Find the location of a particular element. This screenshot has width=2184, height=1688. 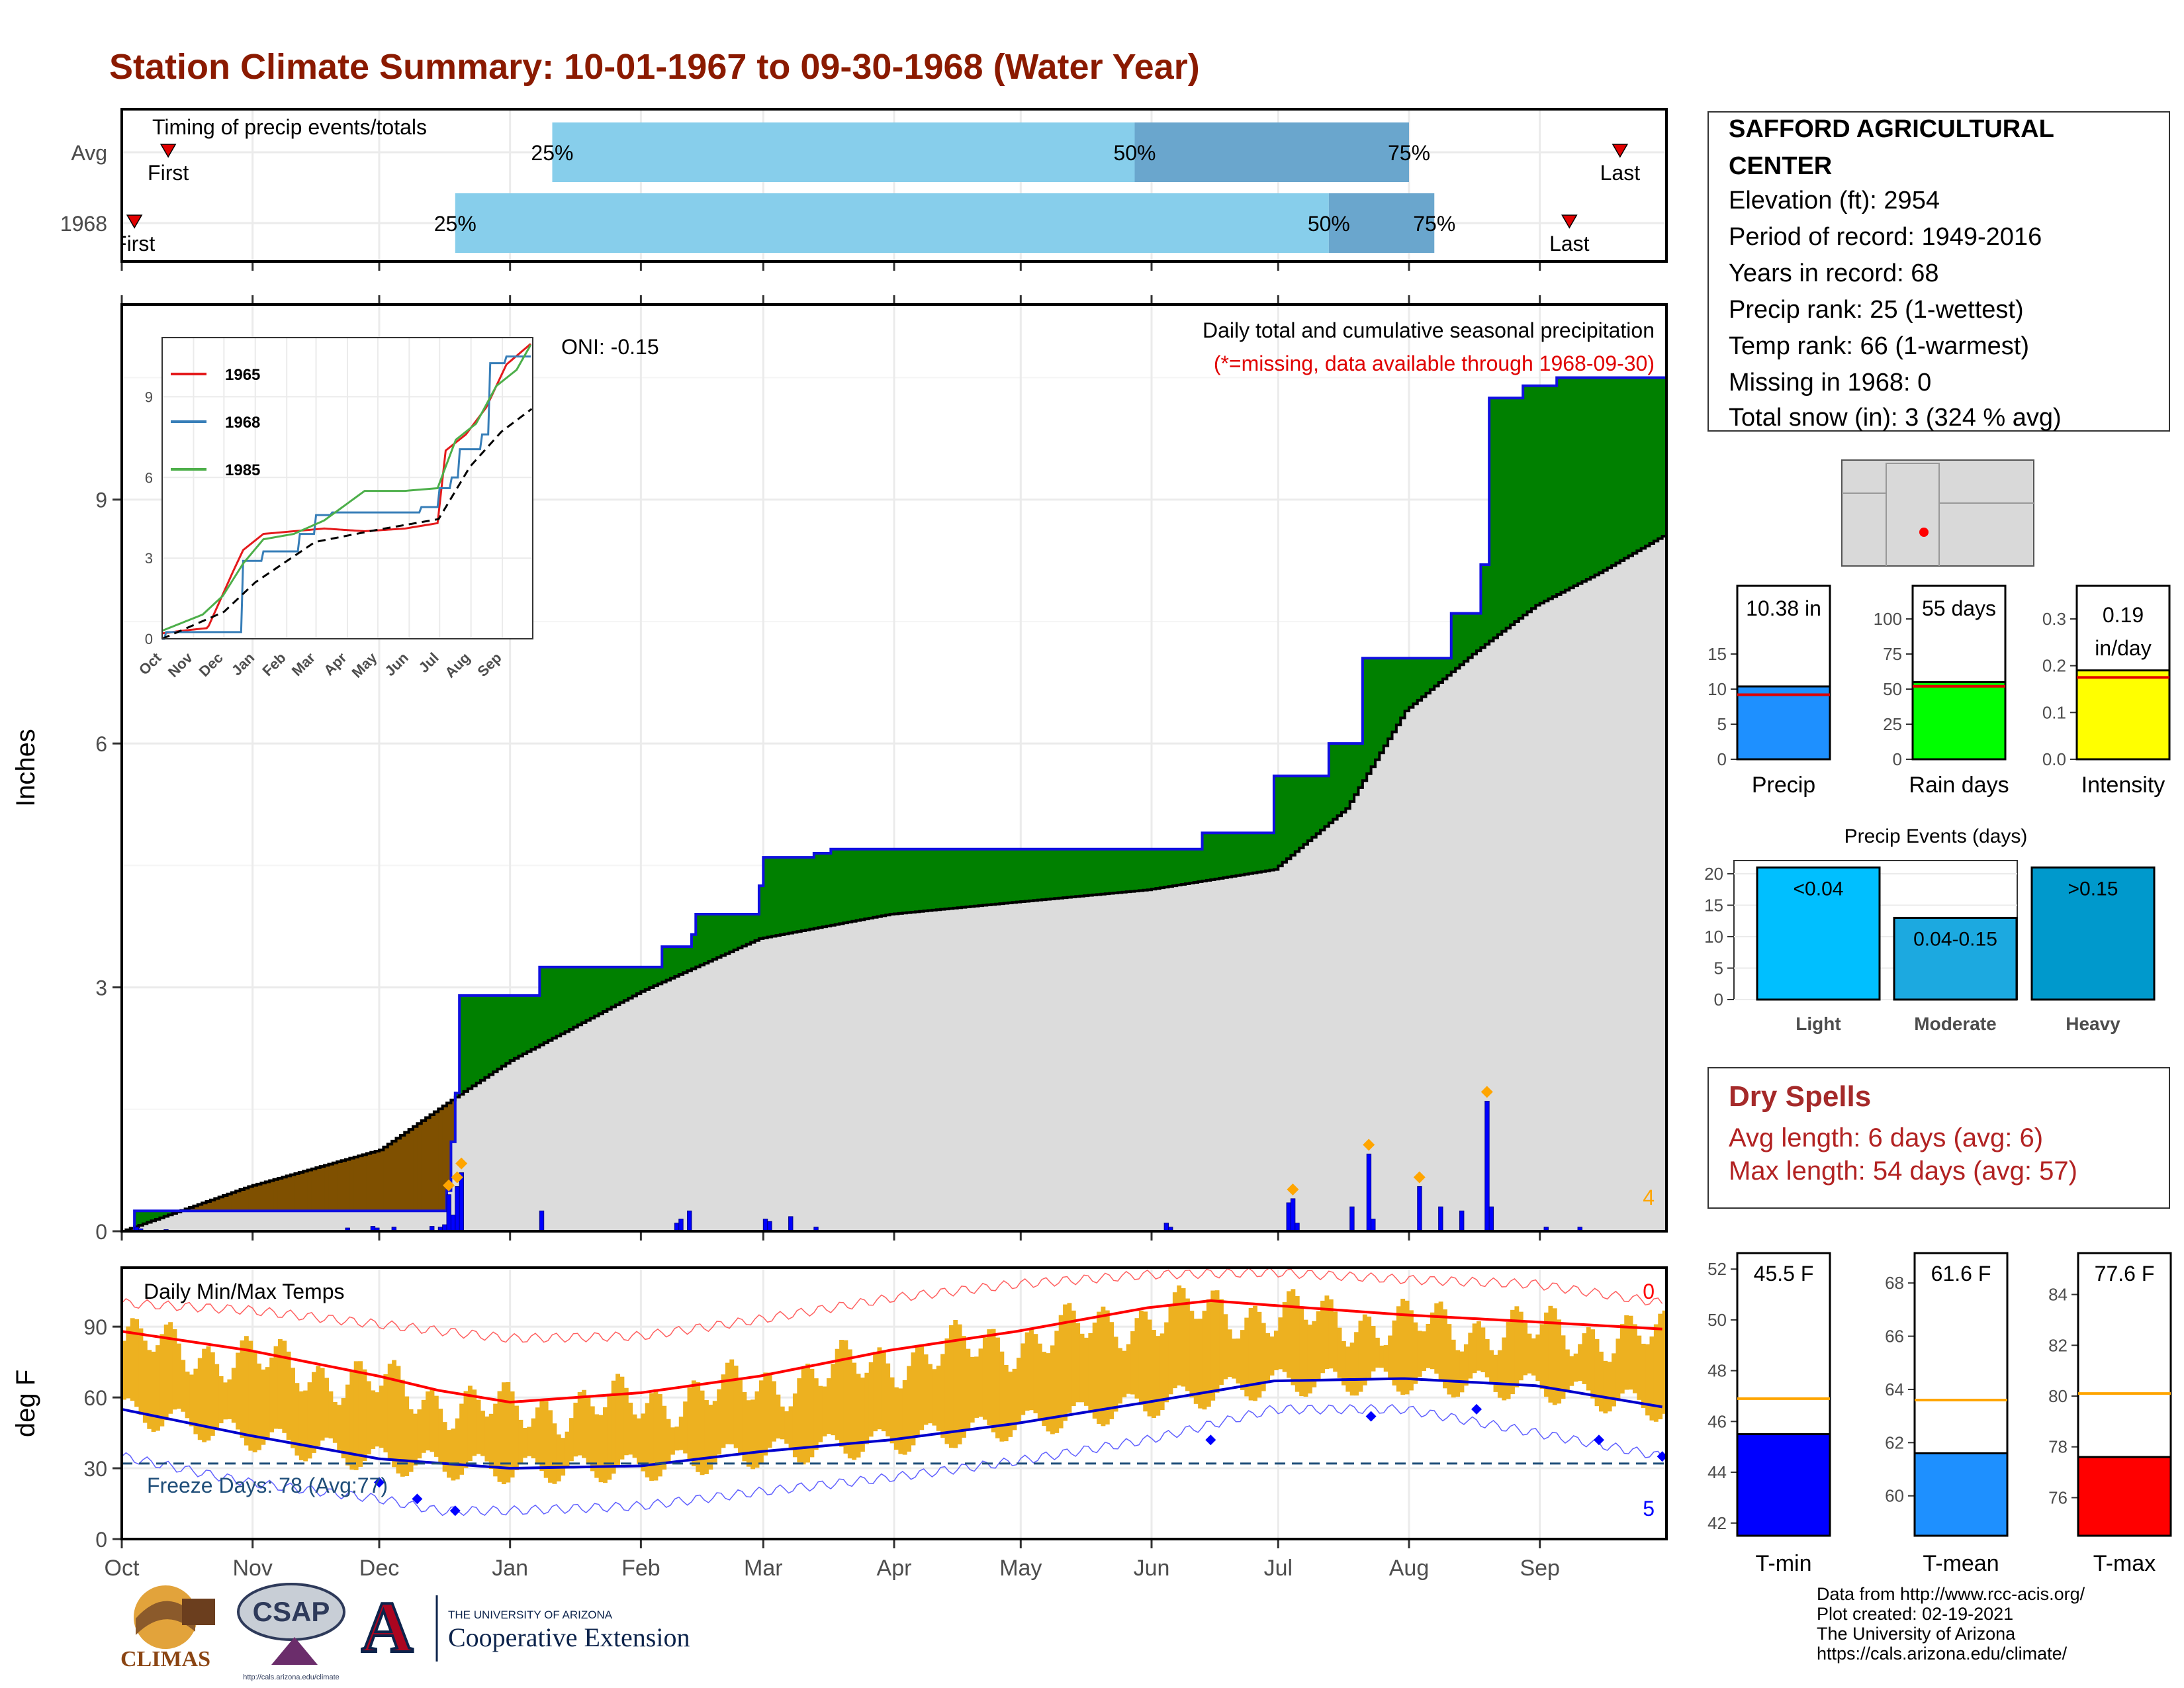

timing-first-label: First is located at coordinates (168, 173).